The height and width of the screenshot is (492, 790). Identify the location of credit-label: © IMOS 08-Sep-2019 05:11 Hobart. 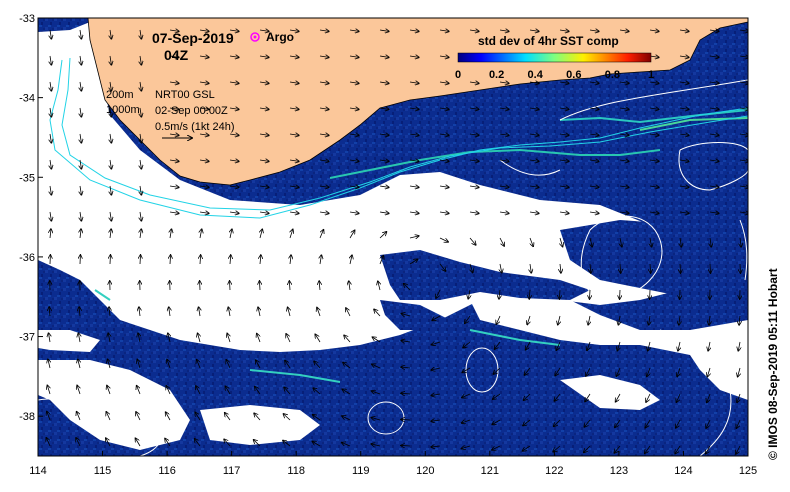
(773, 364).